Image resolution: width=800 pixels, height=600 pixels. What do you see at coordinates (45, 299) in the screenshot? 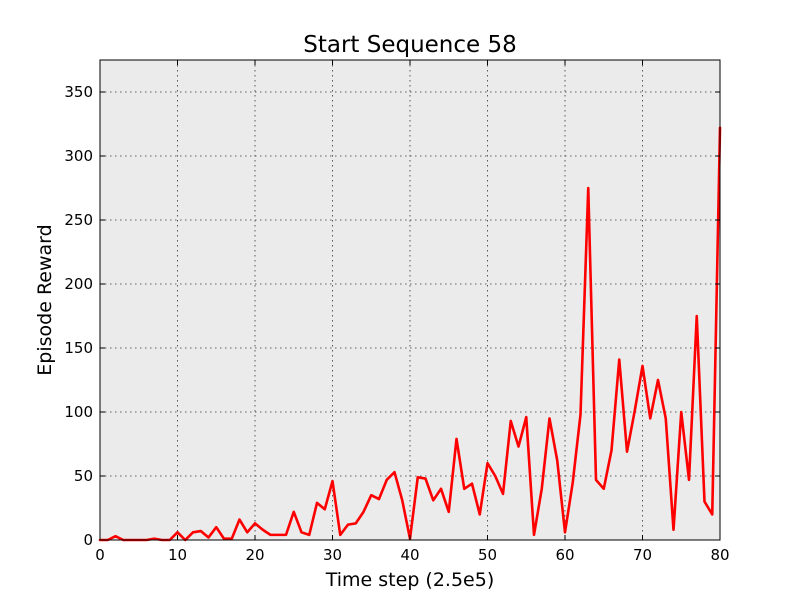
I see `y-axis-label: Episode Reward` at bounding box center [45, 299].